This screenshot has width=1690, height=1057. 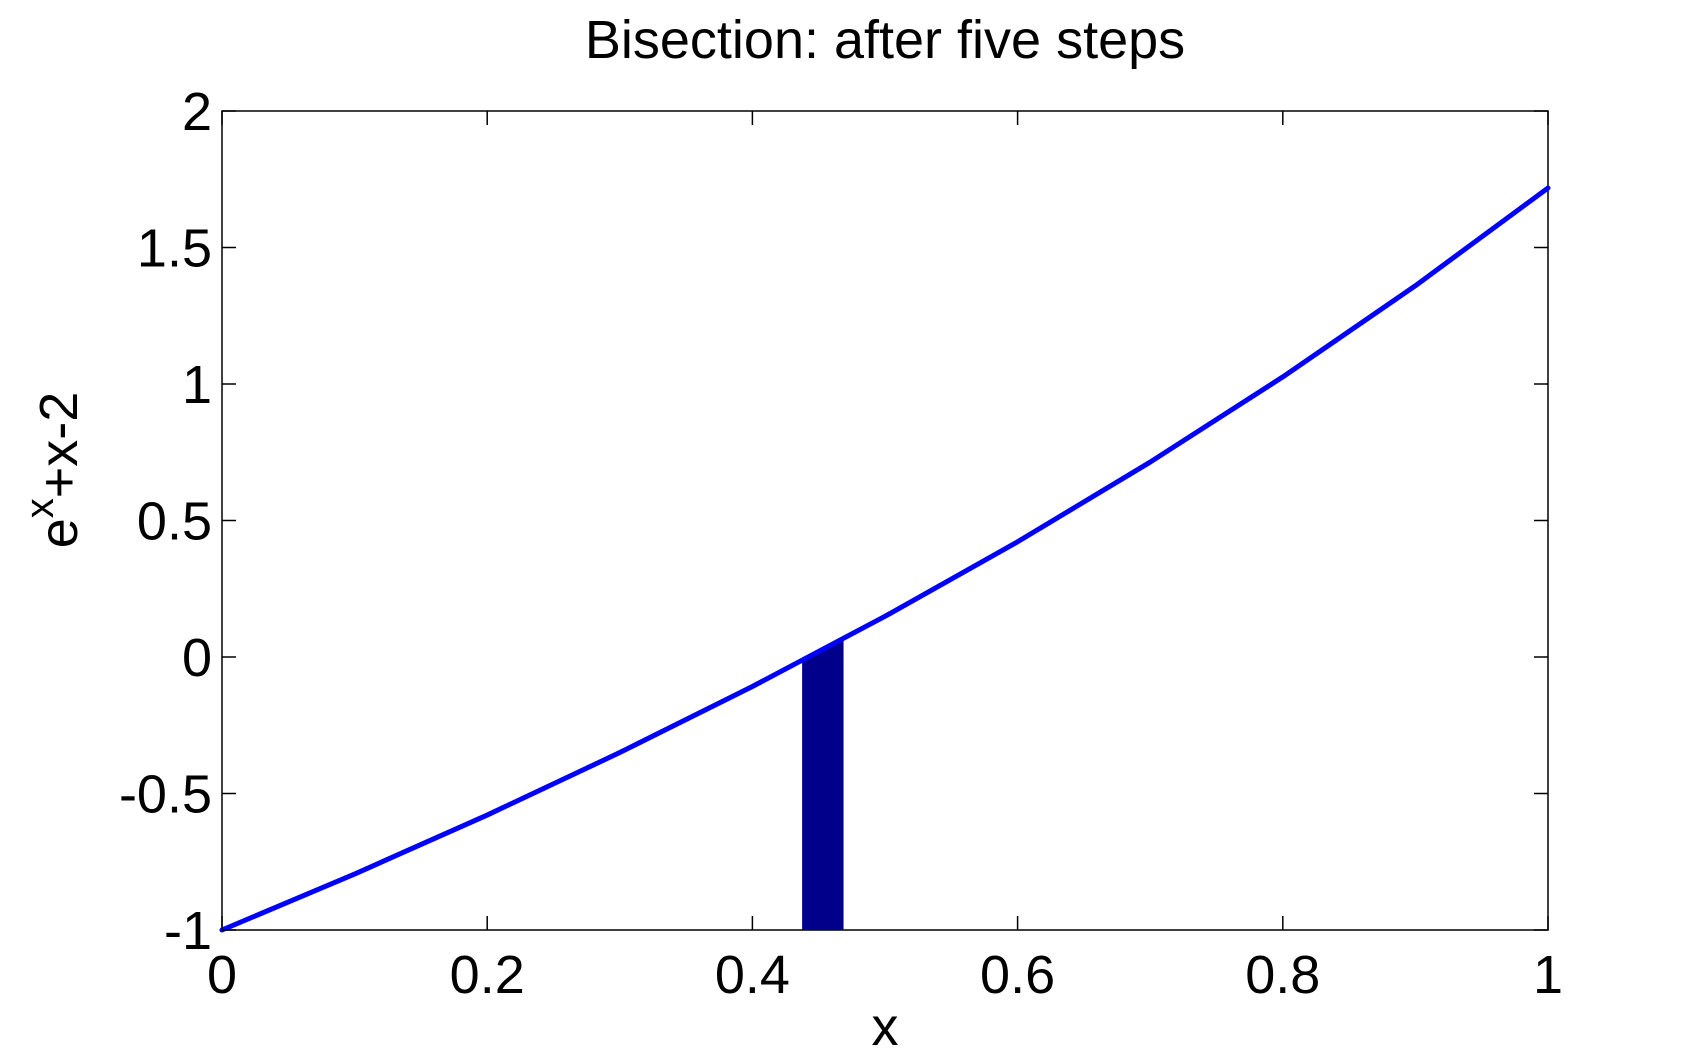 What do you see at coordinates (885, 1027) in the screenshot?
I see `x-axis-label: x` at bounding box center [885, 1027].